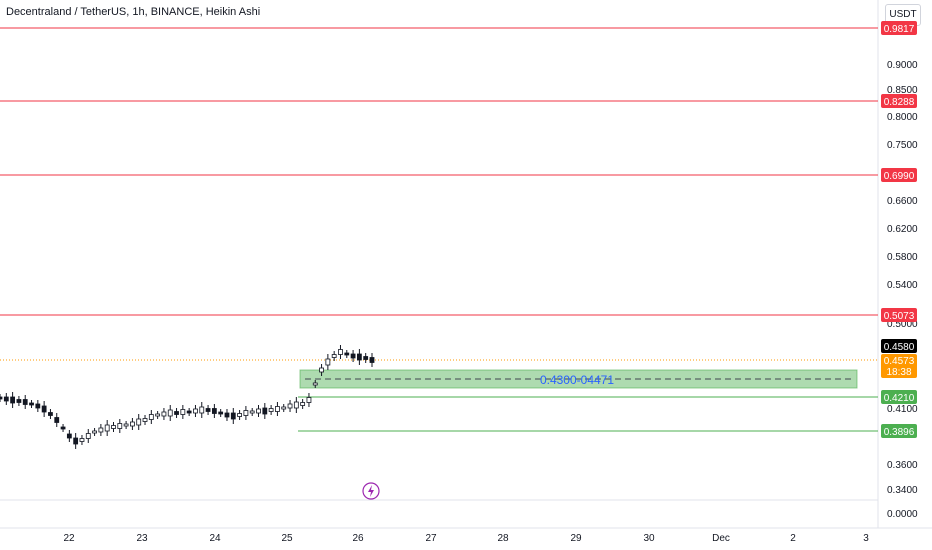 The height and width of the screenshot is (550, 932). I want to click on time-tick-label: Dec, so click(721, 538).